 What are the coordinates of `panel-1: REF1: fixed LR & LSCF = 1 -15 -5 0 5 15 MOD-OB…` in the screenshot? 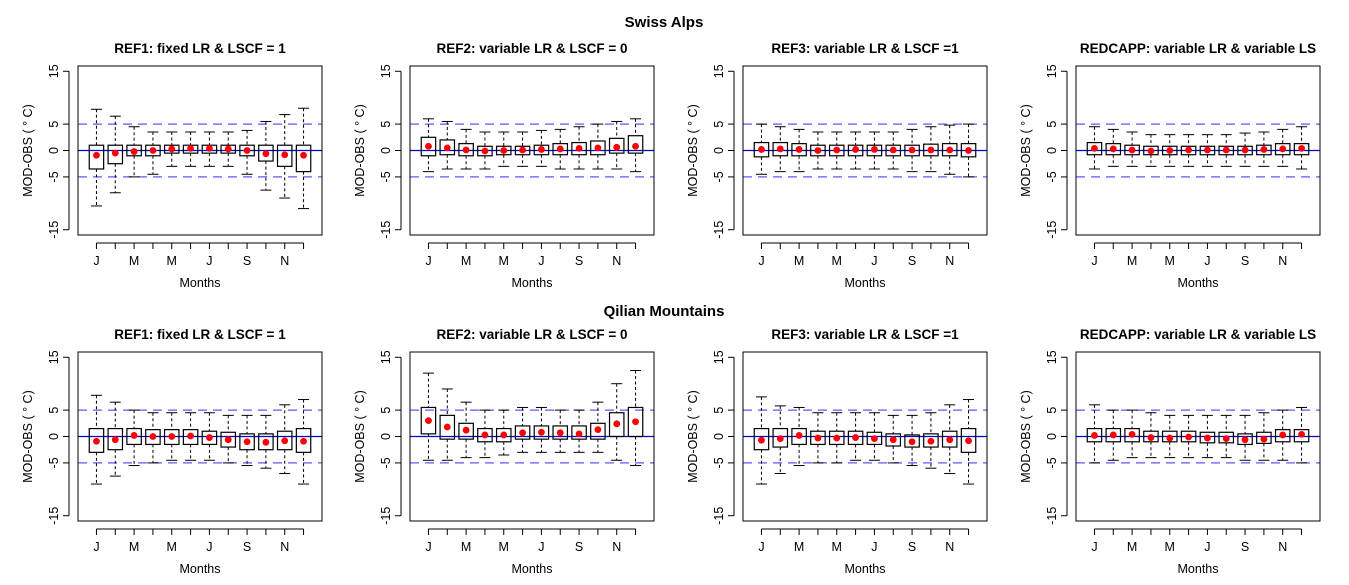 It's located at (172, 165).